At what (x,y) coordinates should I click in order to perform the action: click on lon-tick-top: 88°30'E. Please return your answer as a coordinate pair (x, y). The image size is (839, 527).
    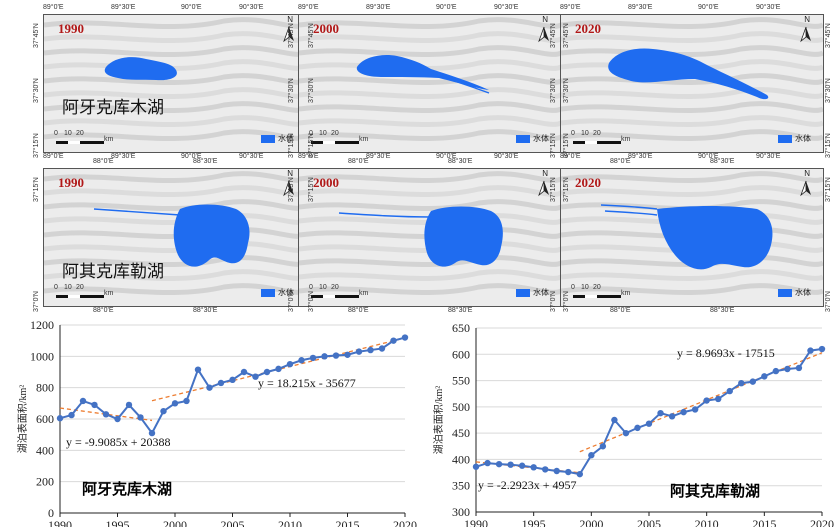
    Looking at the image, I should click on (722, 161).